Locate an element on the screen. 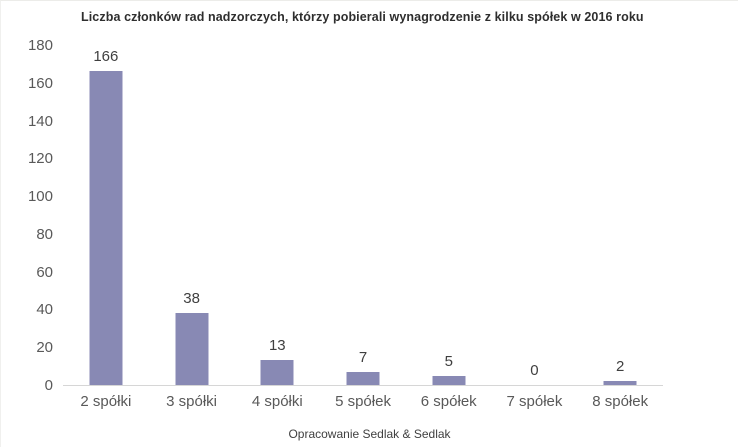 The image size is (738, 447). bar-value-label: 7 is located at coordinates (363, 357).